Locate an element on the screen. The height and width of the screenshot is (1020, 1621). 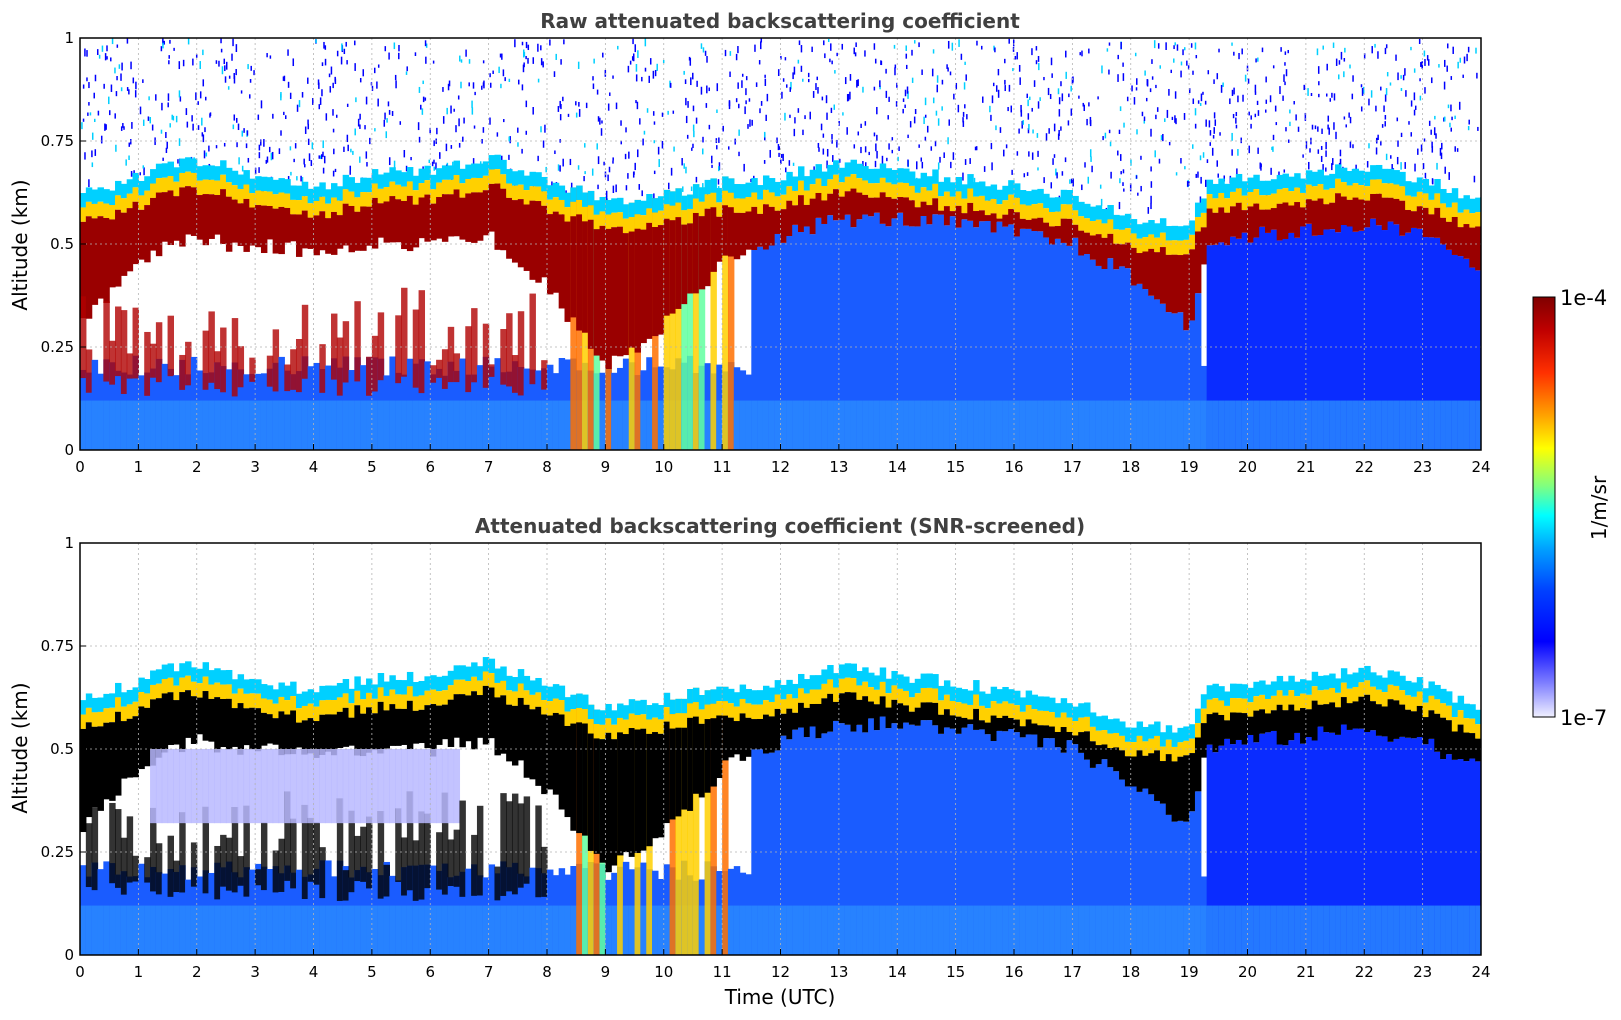
x-tick-label: 0 is located at coordinates (80, 467).